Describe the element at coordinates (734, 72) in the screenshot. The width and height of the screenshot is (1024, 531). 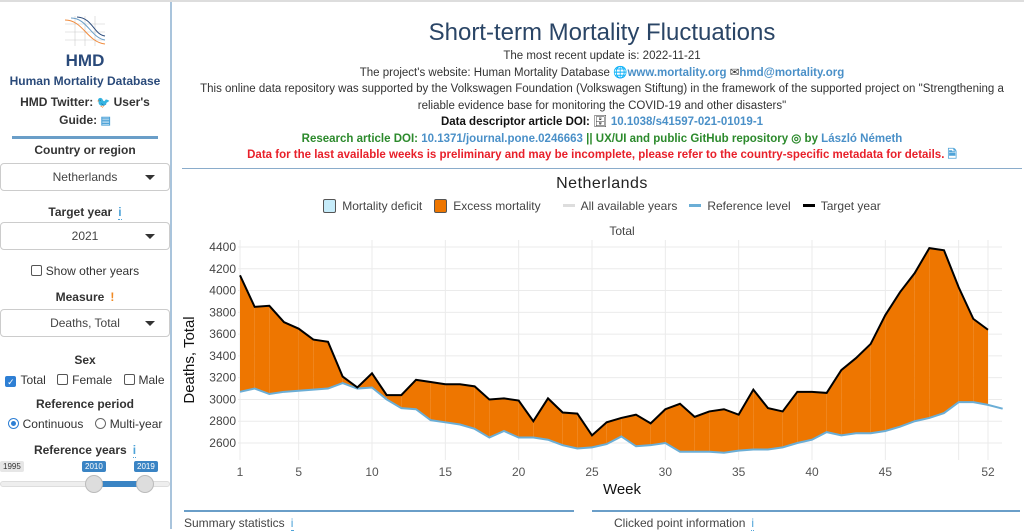
I see `mail-icon: ✉` at that location.